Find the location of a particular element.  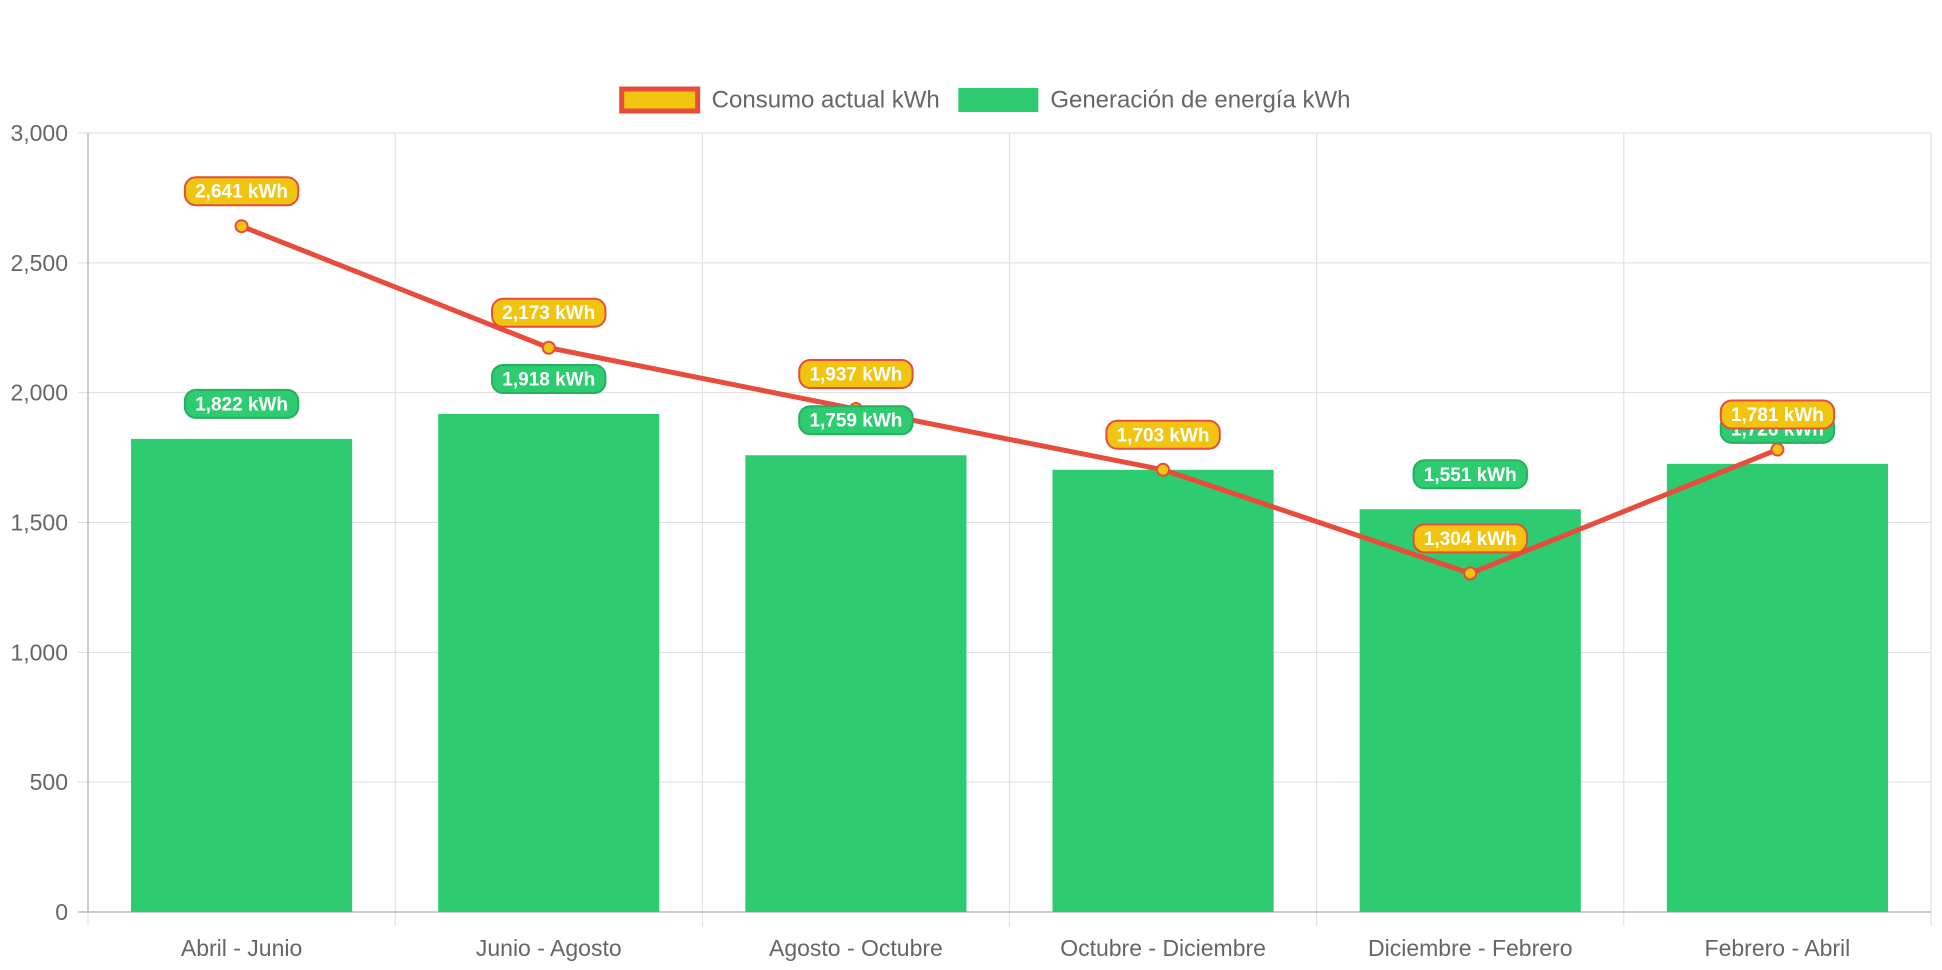

x-tick-label: Agosto - Octubre is located at coordinates (856, 948).